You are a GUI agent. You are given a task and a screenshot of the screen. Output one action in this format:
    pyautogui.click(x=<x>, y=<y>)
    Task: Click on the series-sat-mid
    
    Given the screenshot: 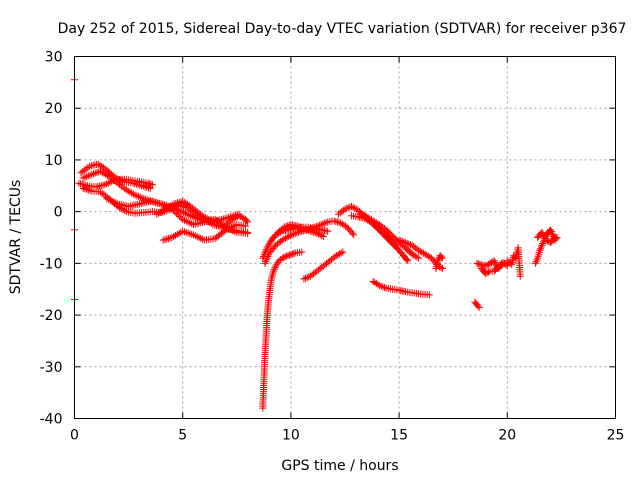 What is the action you would take?
    pyautogui.click(x=323, y=265)
    